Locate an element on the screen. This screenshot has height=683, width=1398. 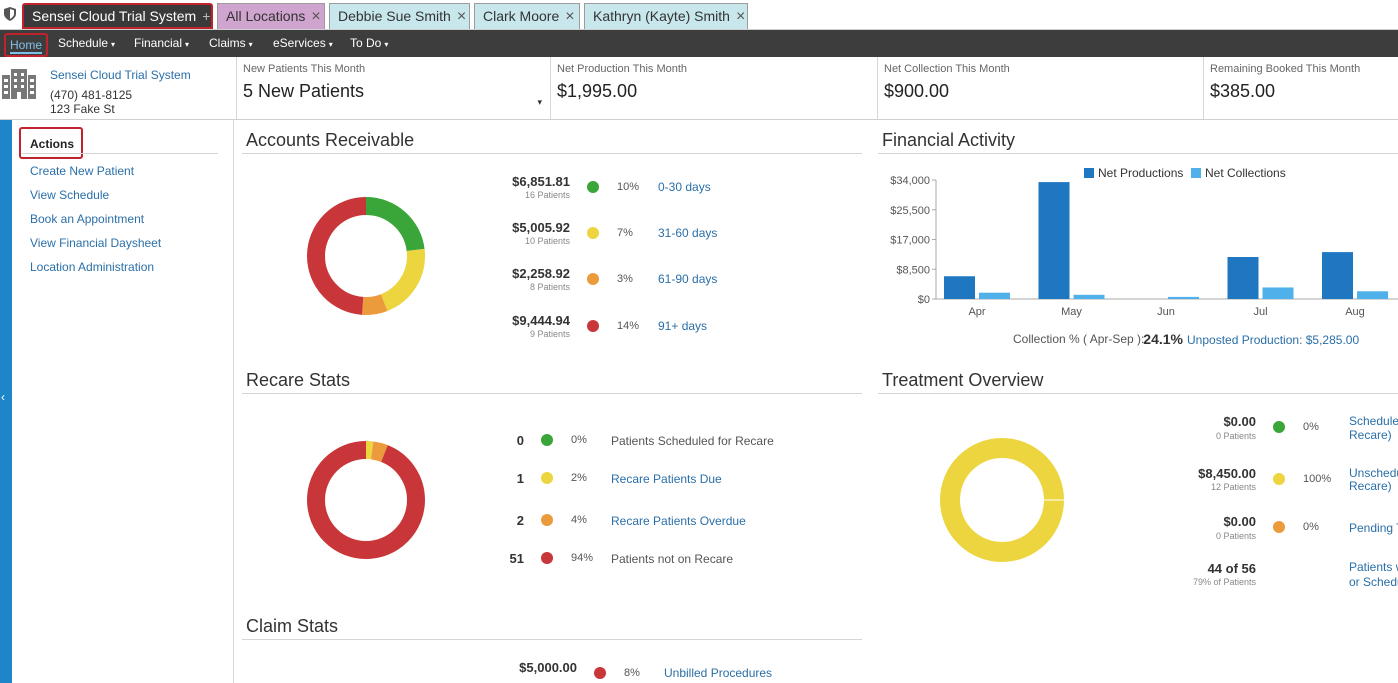
action-book-appointment: Book an Appointment is located at coordinates (87, 219).